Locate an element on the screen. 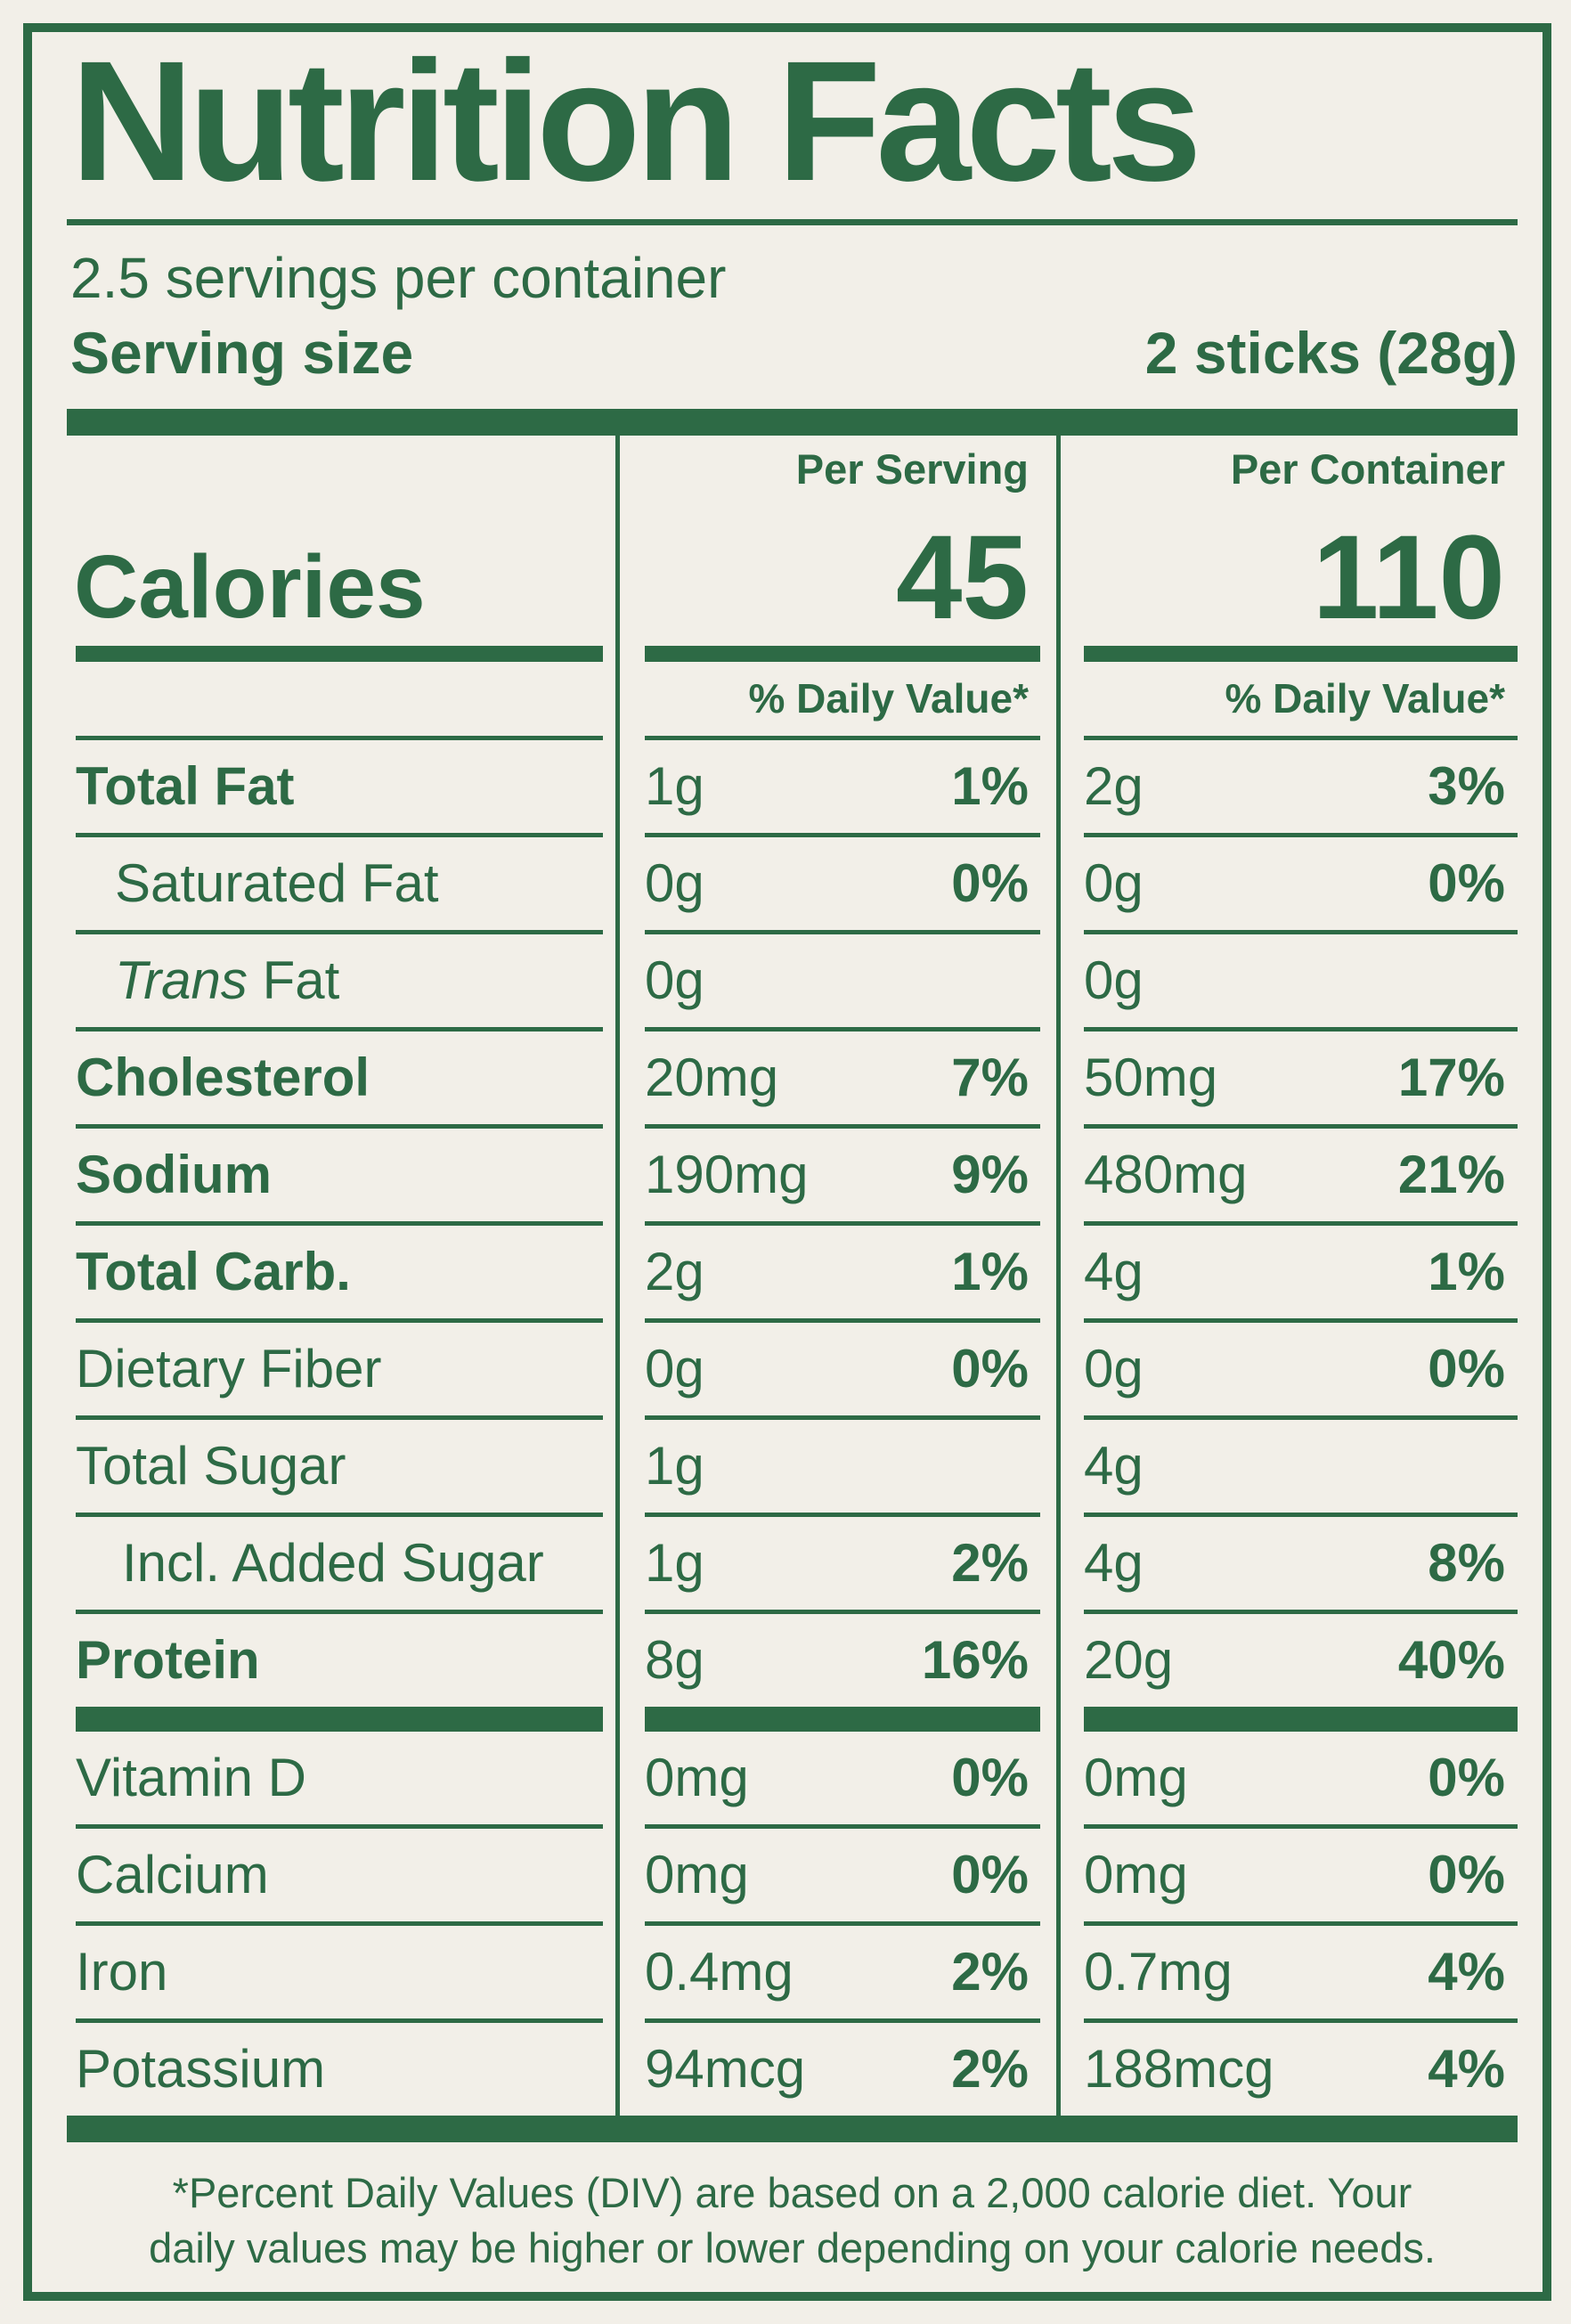 This screenshot has height=2324, width=1571. nutrient-row: Trans Fat 0g 0g is located at coordinates (792, 980).